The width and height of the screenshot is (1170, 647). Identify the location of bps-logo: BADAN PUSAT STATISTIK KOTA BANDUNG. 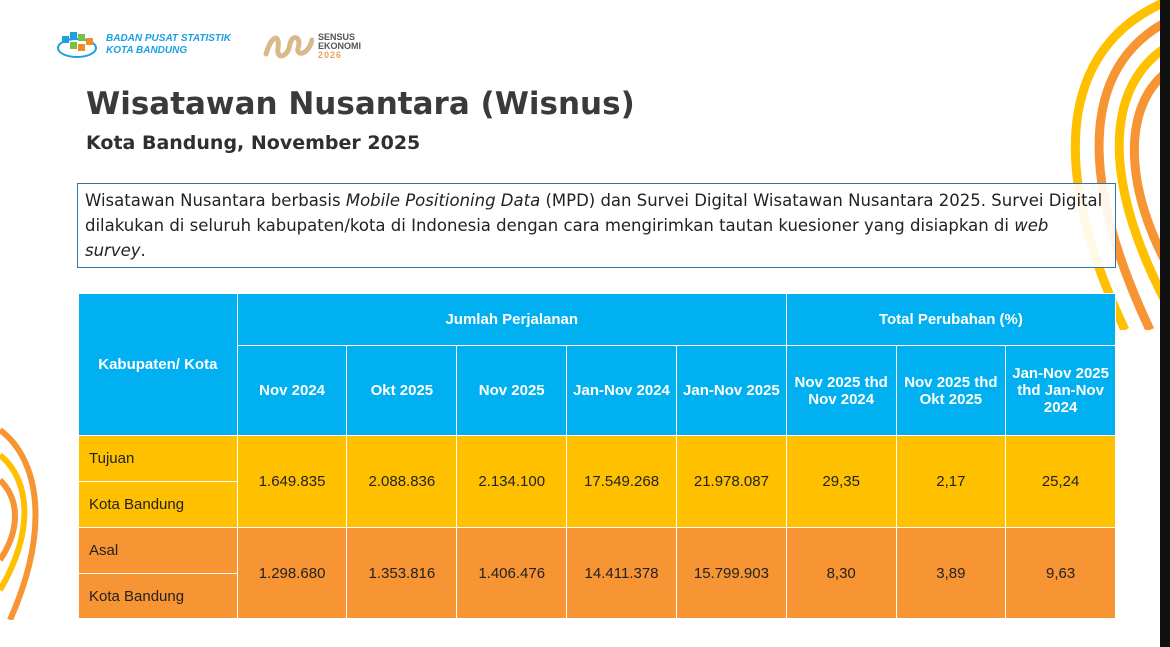
(143, 45).